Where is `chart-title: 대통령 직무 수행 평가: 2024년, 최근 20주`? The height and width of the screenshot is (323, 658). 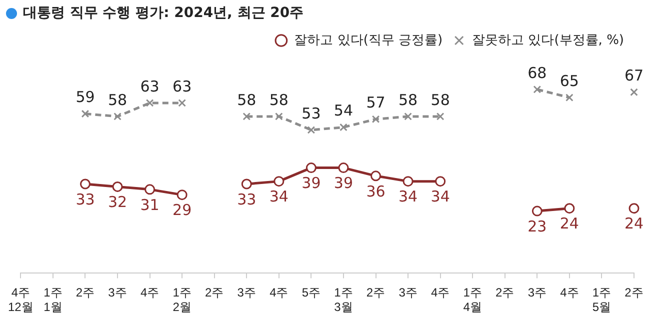
chart-title: 대통령 직무 수행 평가: 2024년, 최근 20주 is located at coordinates (163, 13).